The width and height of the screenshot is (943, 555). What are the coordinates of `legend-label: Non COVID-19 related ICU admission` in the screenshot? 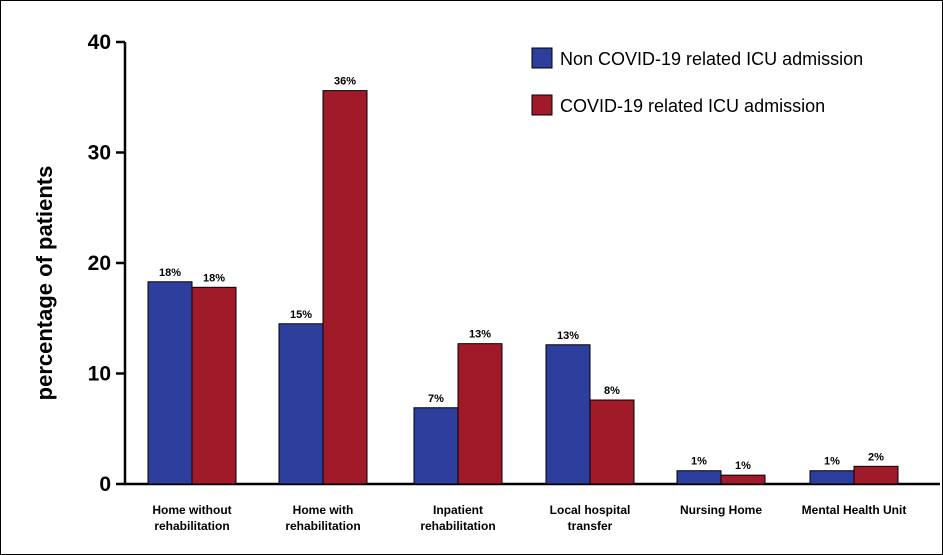 It's located at (711, 59).